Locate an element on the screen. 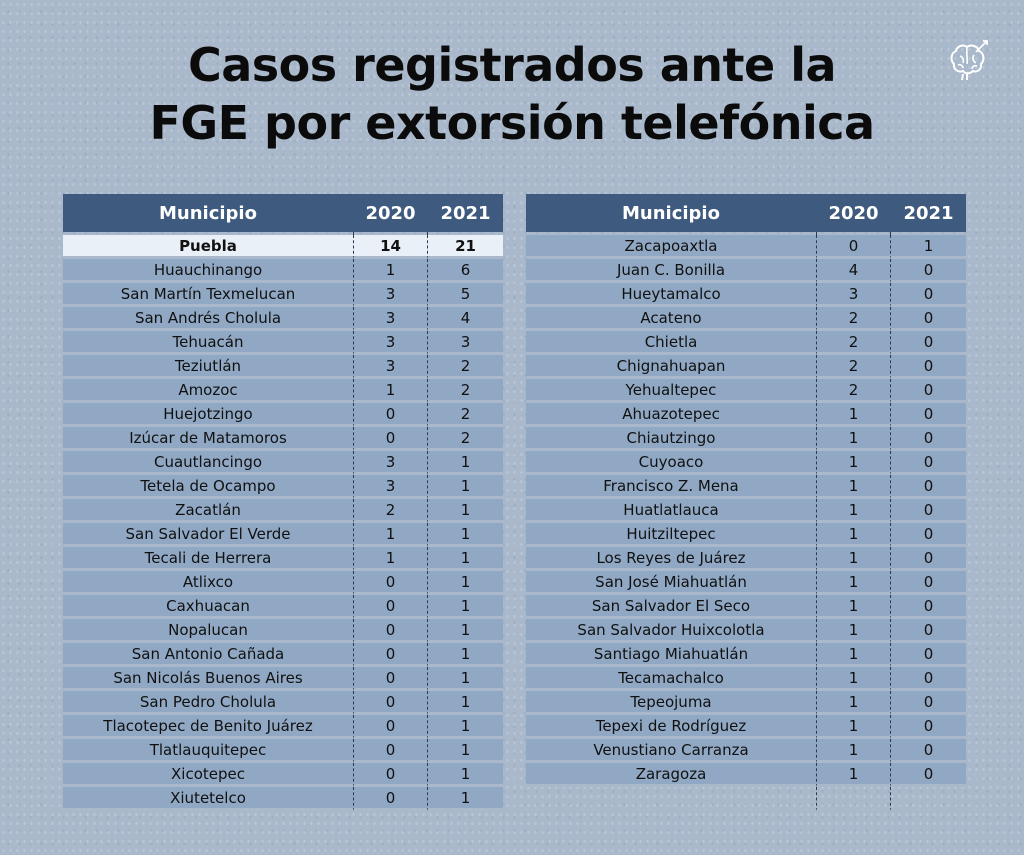  brain-icon is located at coordinates (969, 60).